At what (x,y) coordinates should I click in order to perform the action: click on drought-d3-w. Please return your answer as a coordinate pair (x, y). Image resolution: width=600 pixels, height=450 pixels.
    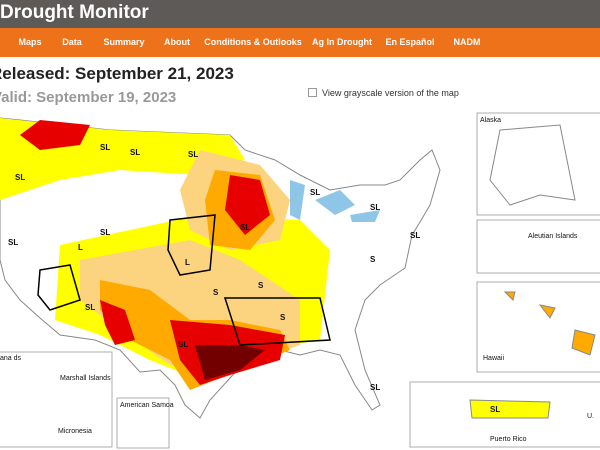
    Looking at the image, I should click on (117, 322).